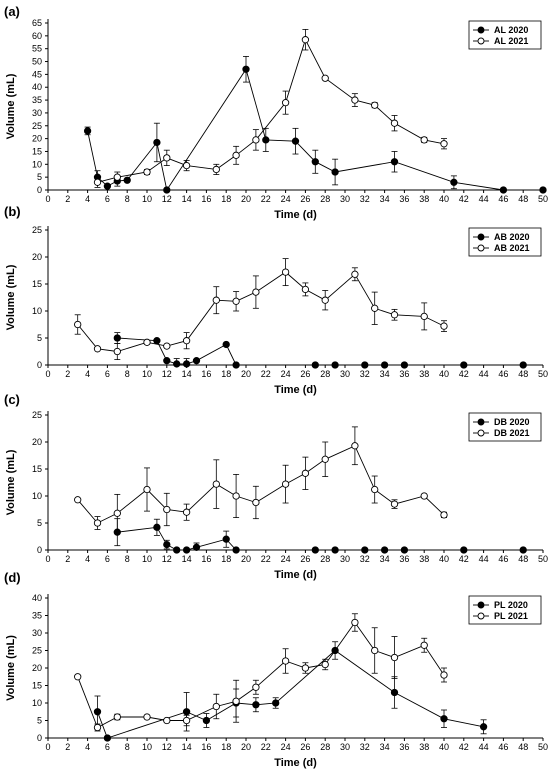 The image size is (550, 784). What do you see at coordinates (305, 199) in the screenshot?
I see `x-tick-label: 26` at bounding box center [305, 199].